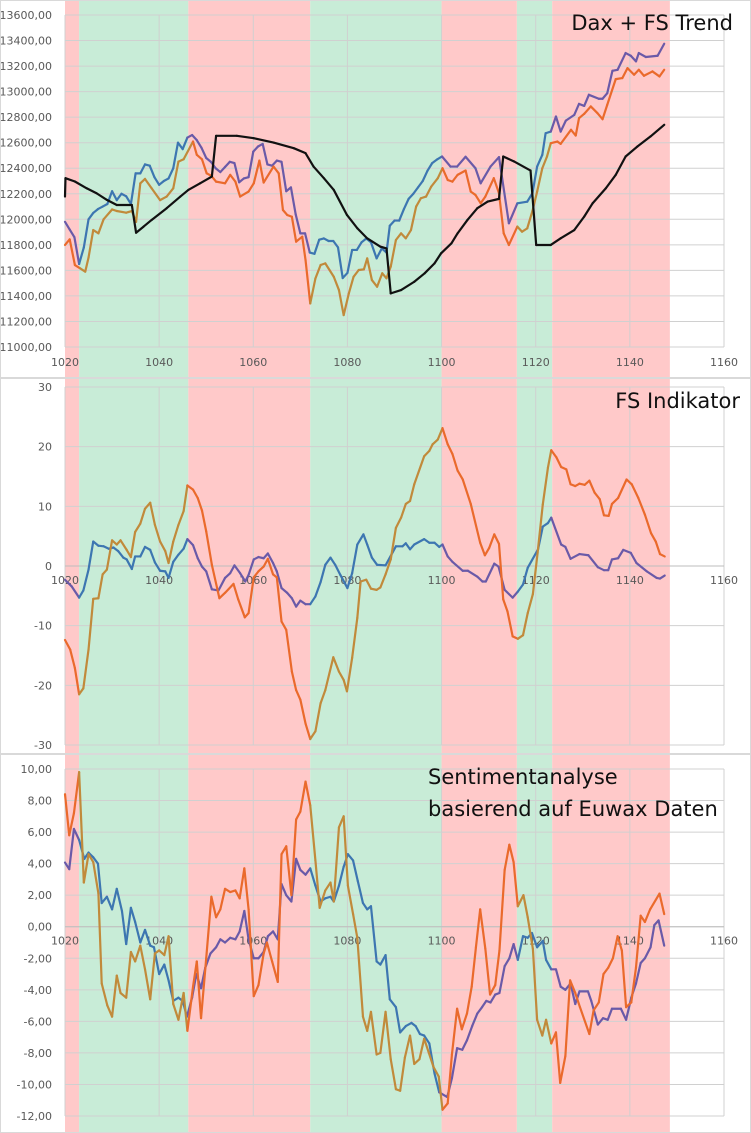  Describe the element at coordinates (442, 941) in the screenshot. I see `x-tick-label: 1100` at that location.